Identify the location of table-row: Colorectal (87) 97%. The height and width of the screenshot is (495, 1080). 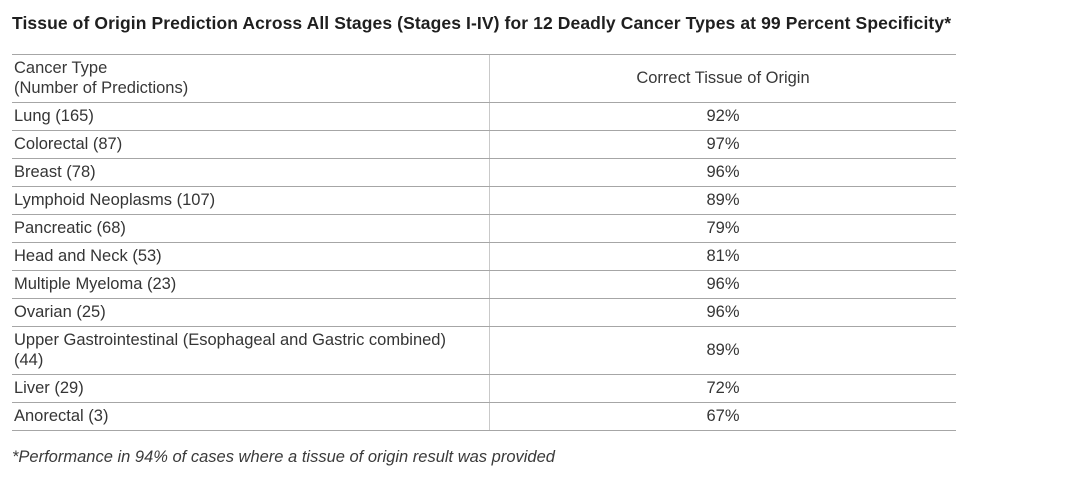
(484, 145).